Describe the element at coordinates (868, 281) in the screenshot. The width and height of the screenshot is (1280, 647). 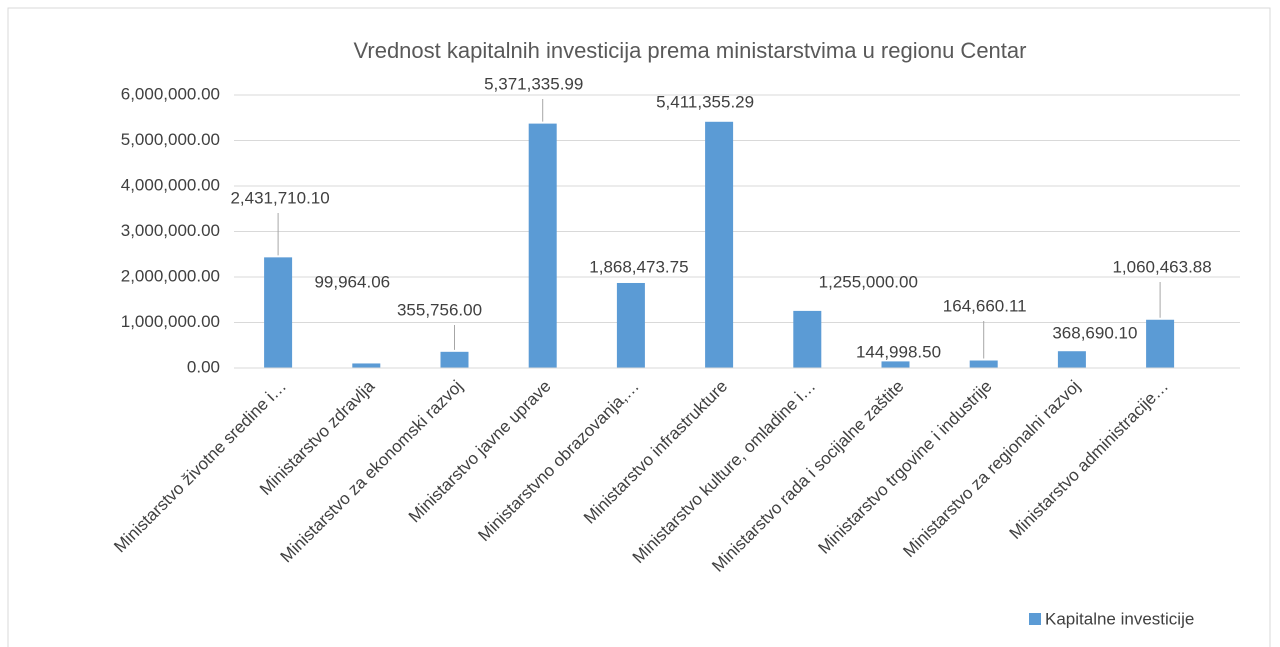
I see `data-label: 1,255,000.00` at that location.